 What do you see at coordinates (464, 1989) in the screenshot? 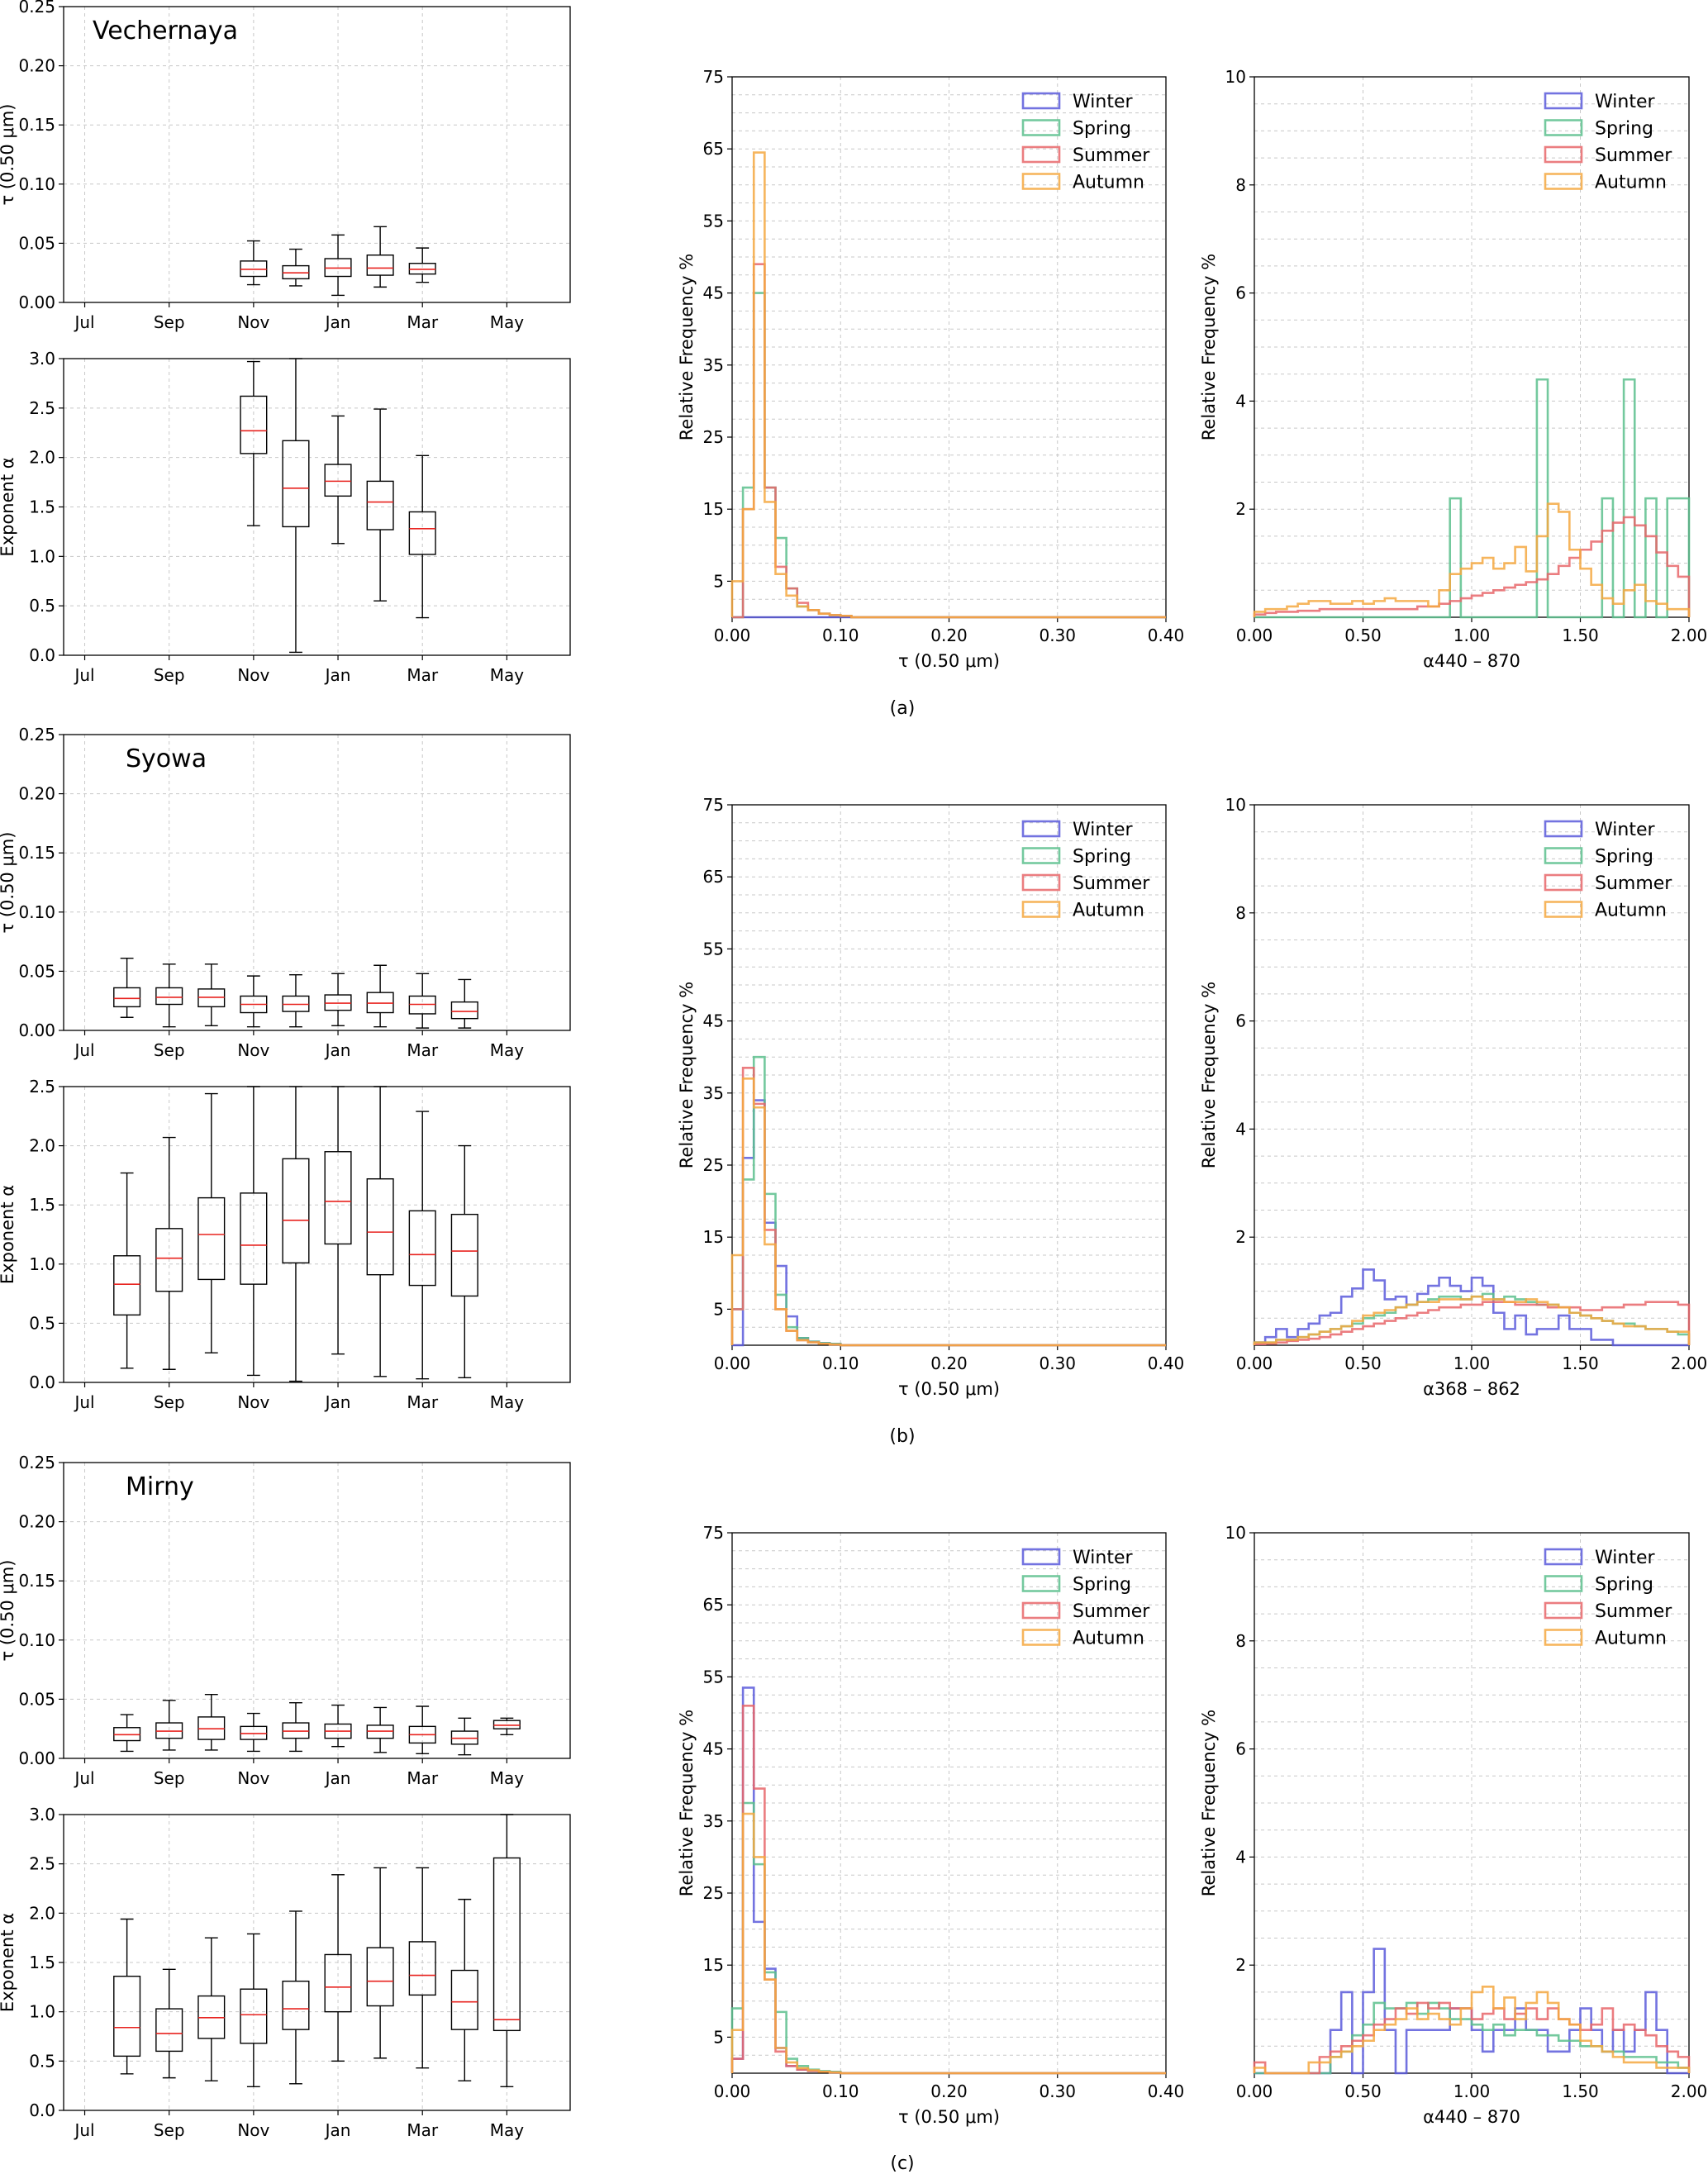
I see `box-Apr` at bounding box center [464, 1989].